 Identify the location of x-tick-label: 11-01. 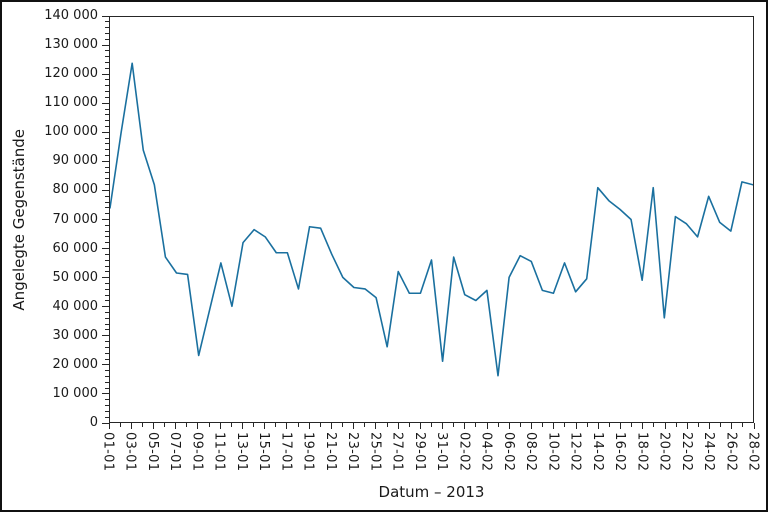
(219, 452).